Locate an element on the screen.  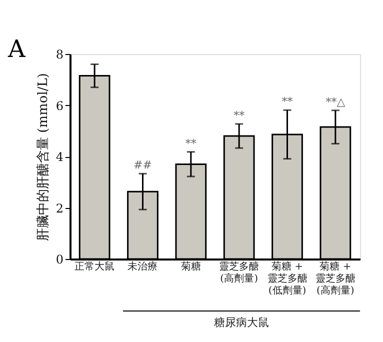
x-tick-label: 菊糖 + 靈芝多醣 (低劑量) is located at coordinates (287, 278).